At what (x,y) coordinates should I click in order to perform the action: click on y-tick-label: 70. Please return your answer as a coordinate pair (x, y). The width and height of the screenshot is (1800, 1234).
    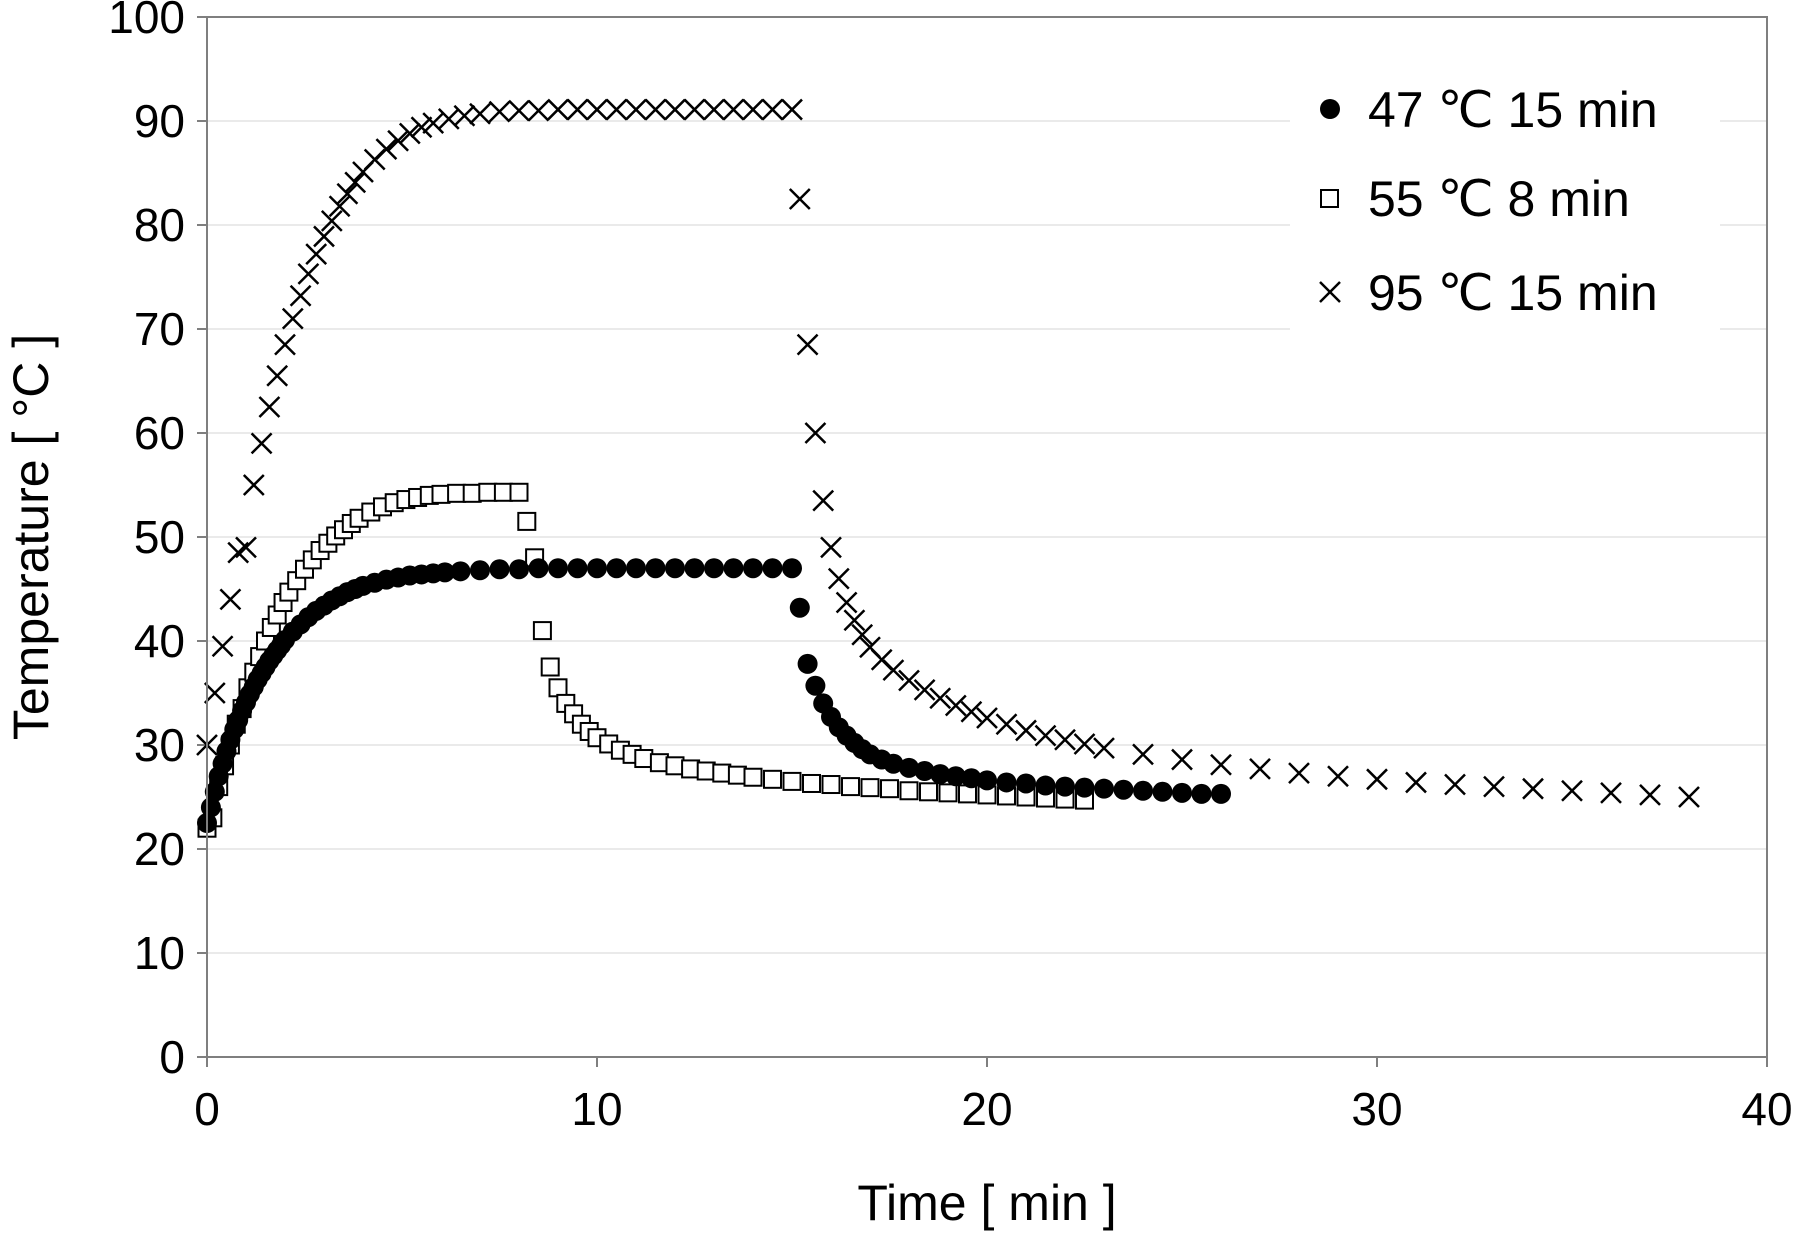
    Looking at the image, I should click on (159, 329).